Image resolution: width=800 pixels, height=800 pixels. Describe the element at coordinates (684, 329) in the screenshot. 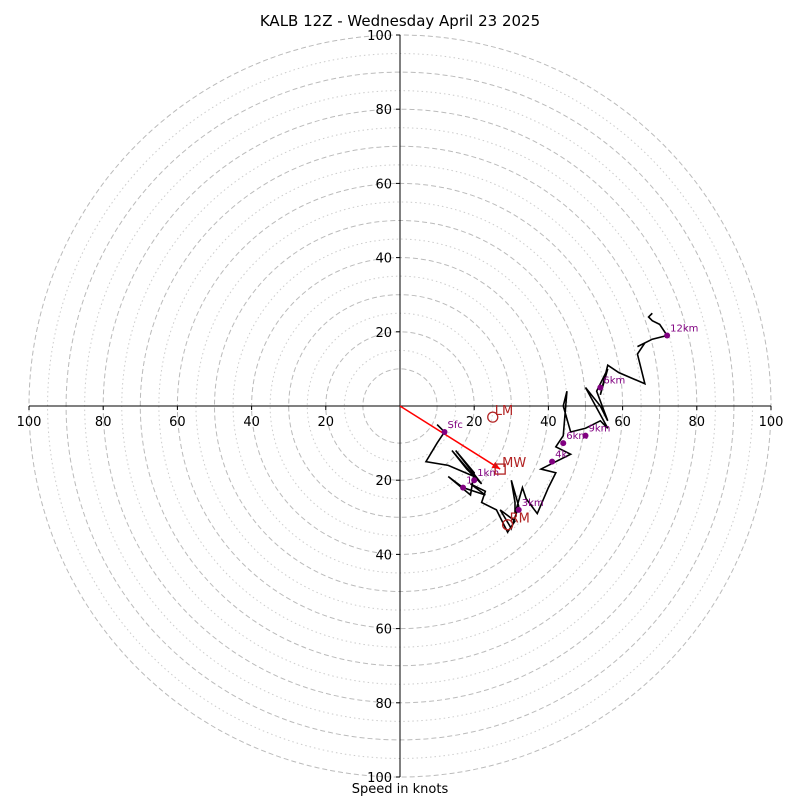

I see `height-label: 12km` at that location.